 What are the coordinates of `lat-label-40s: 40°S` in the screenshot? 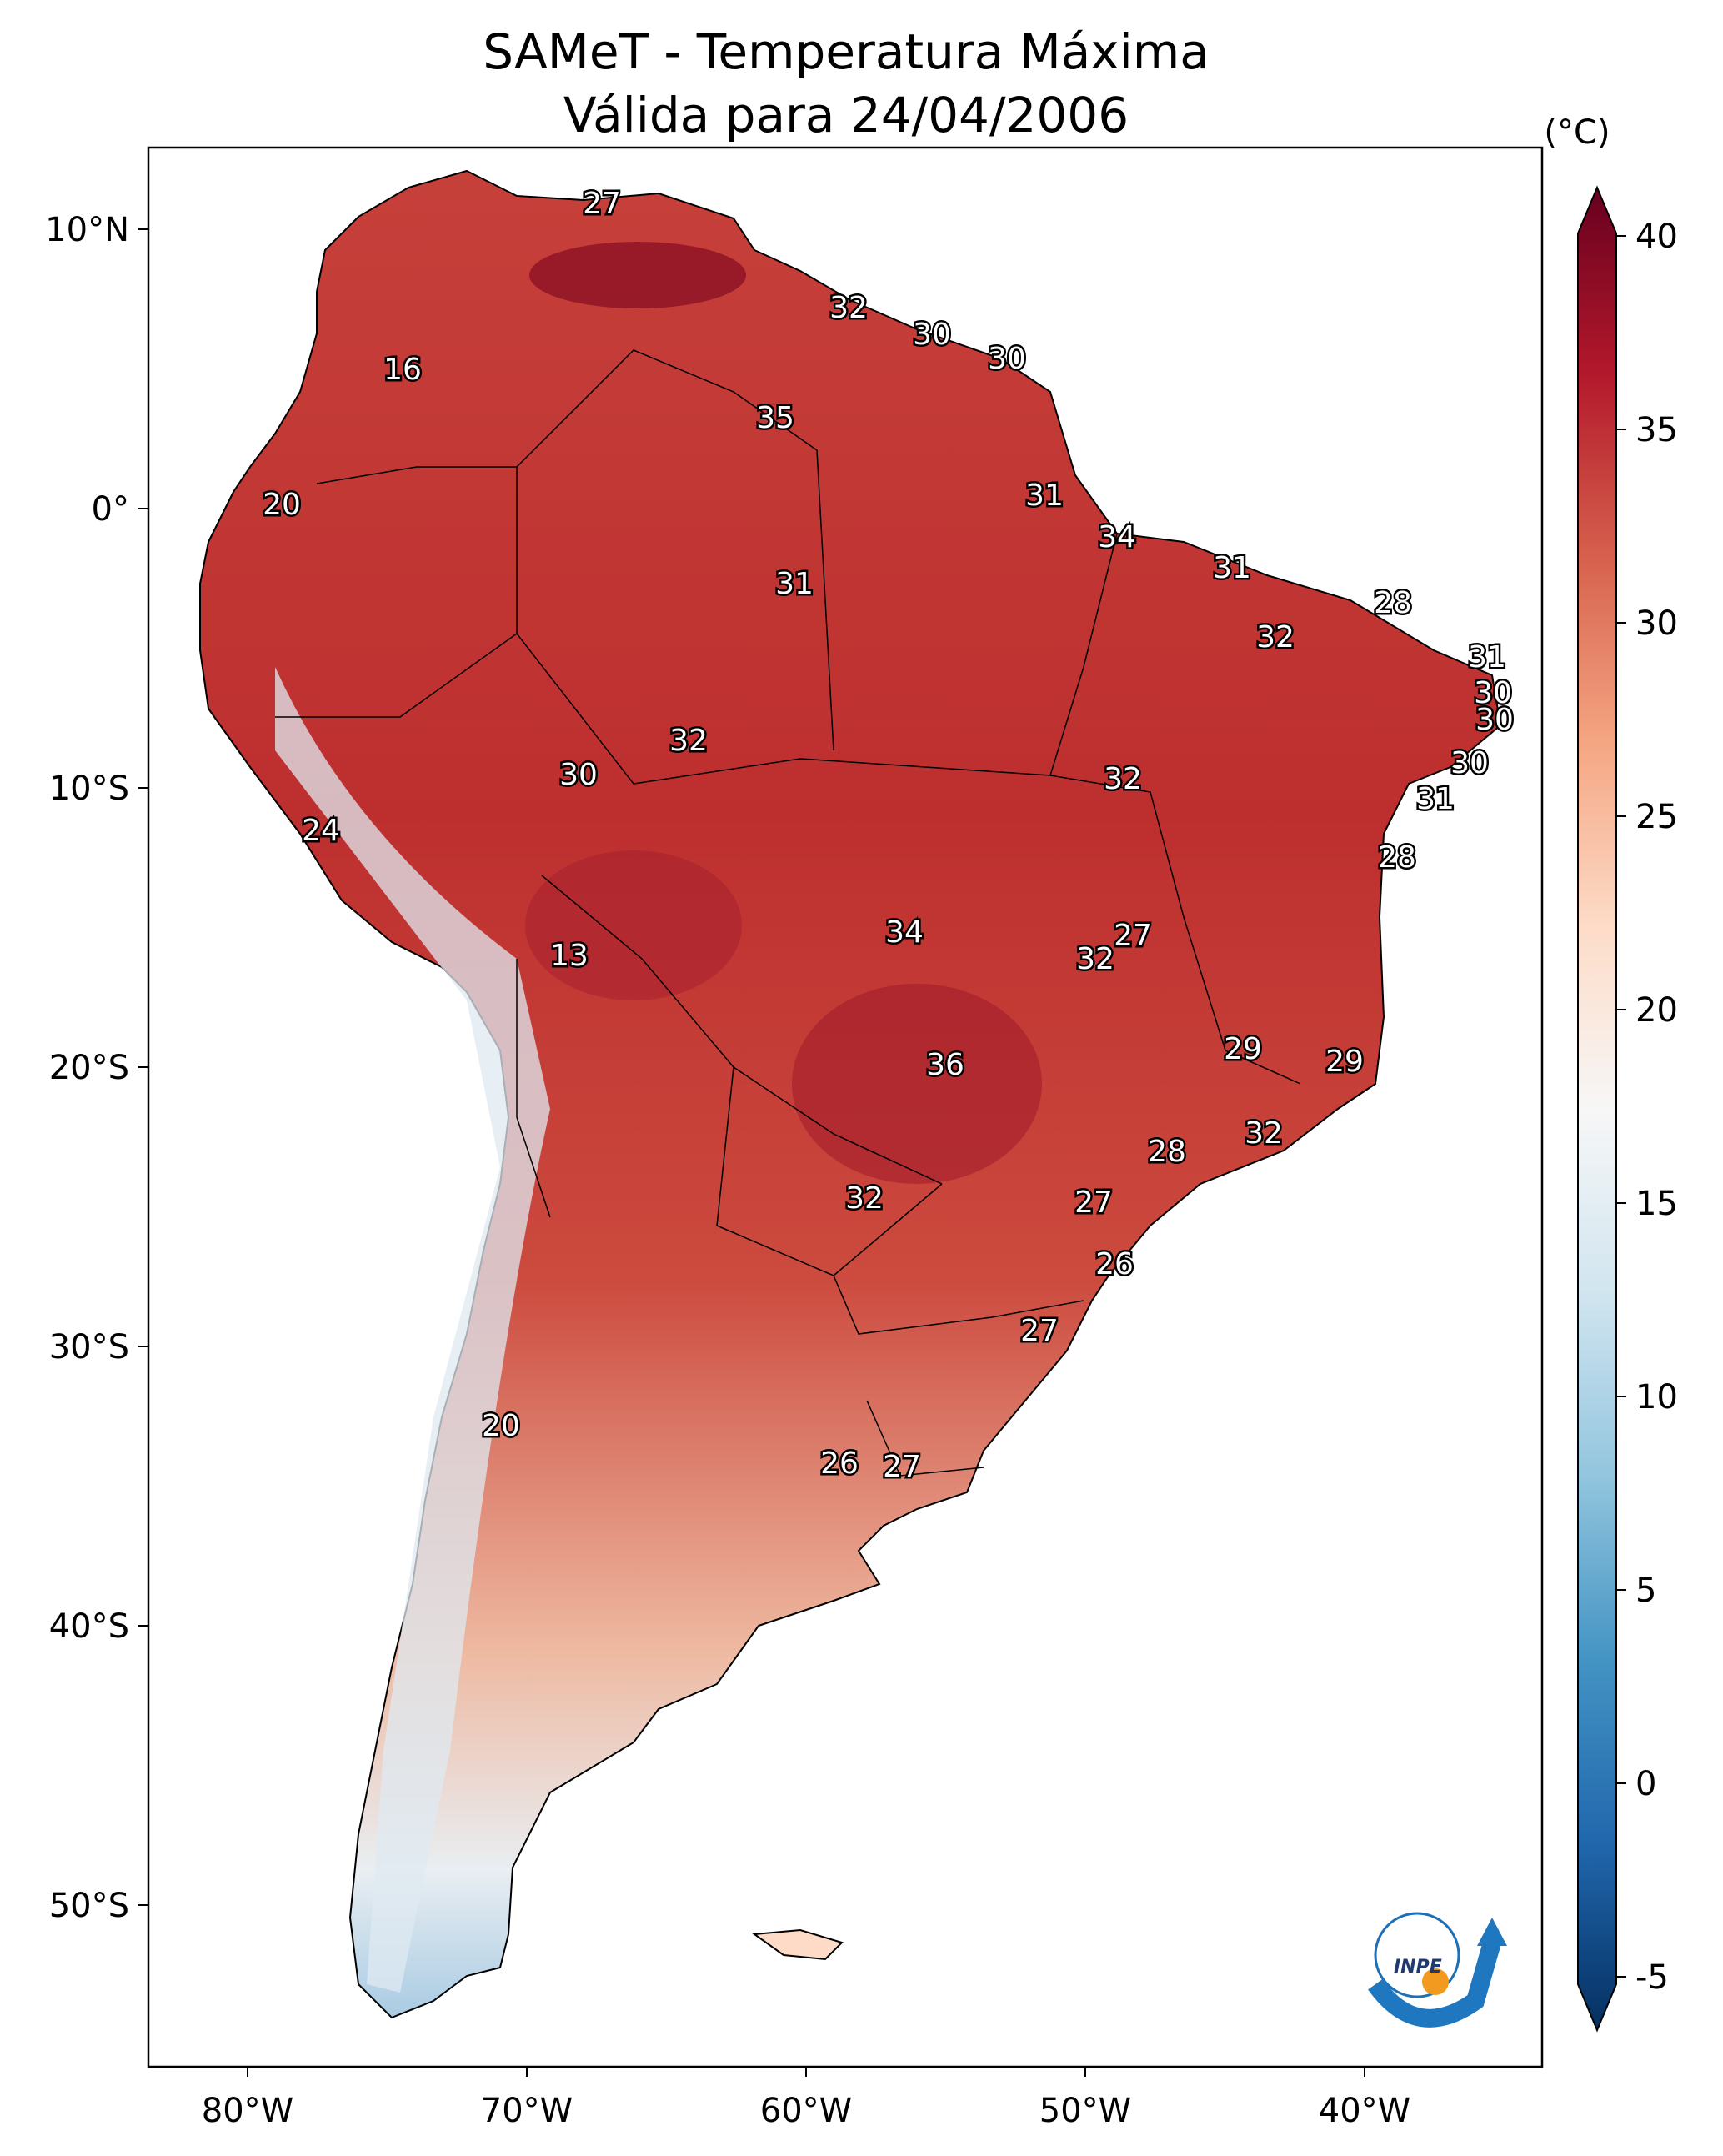 It's located at (89, 1626).